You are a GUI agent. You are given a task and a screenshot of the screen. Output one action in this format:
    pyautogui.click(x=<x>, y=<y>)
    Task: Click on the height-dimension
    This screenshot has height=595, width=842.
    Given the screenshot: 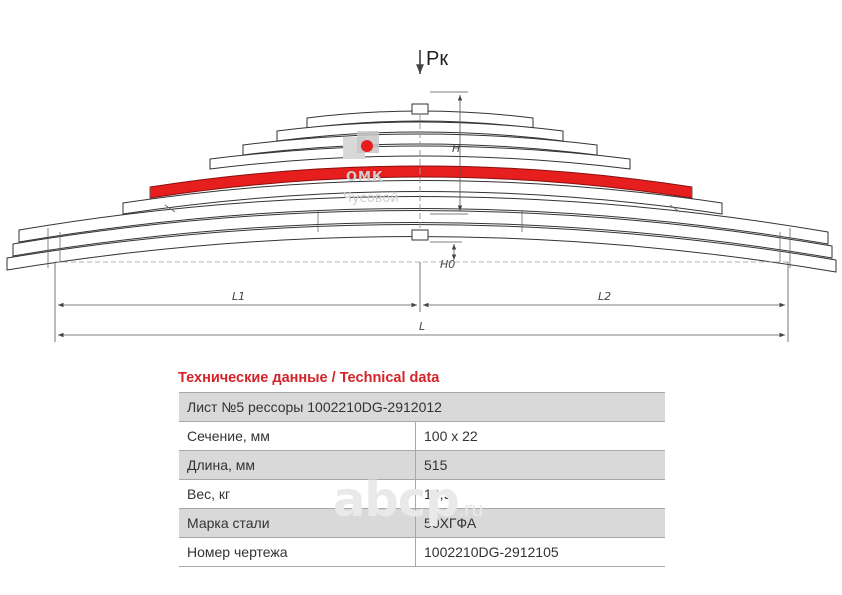 What is the action you would take?
    pyautogui.click(x=449, y=153)
    